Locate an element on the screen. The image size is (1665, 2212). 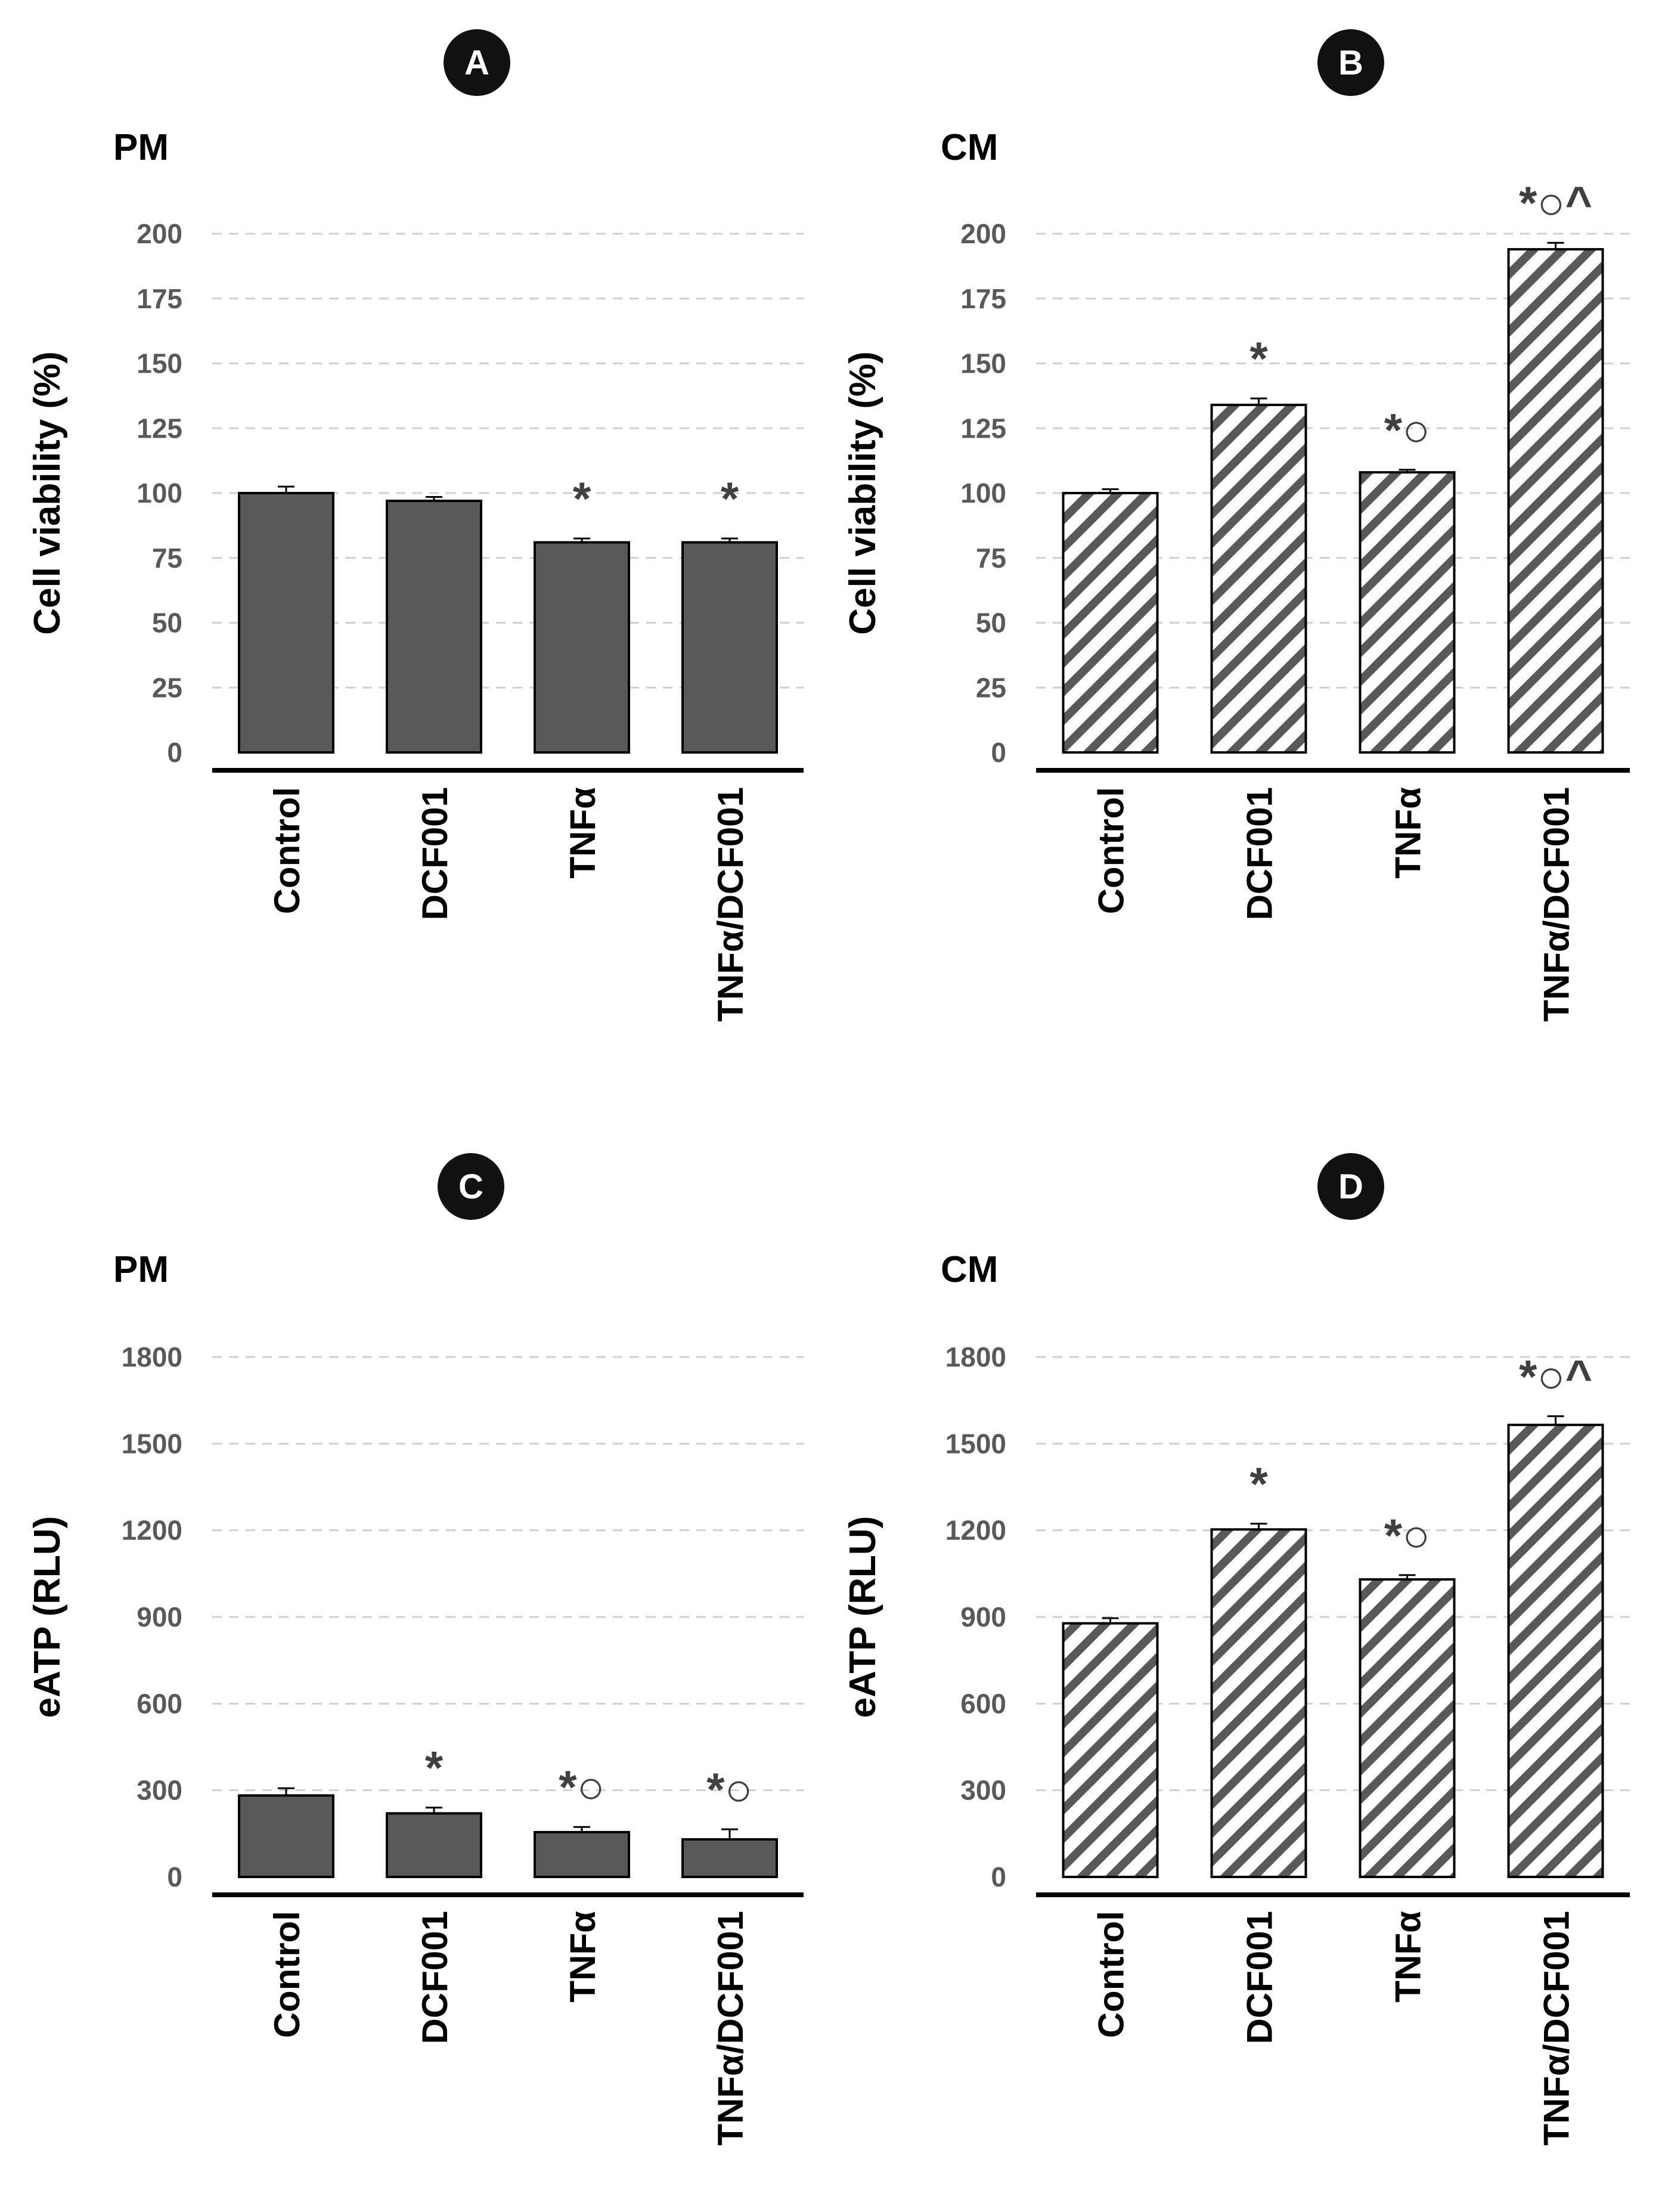
badge-label: D is located at coordinates (1351, 1186).